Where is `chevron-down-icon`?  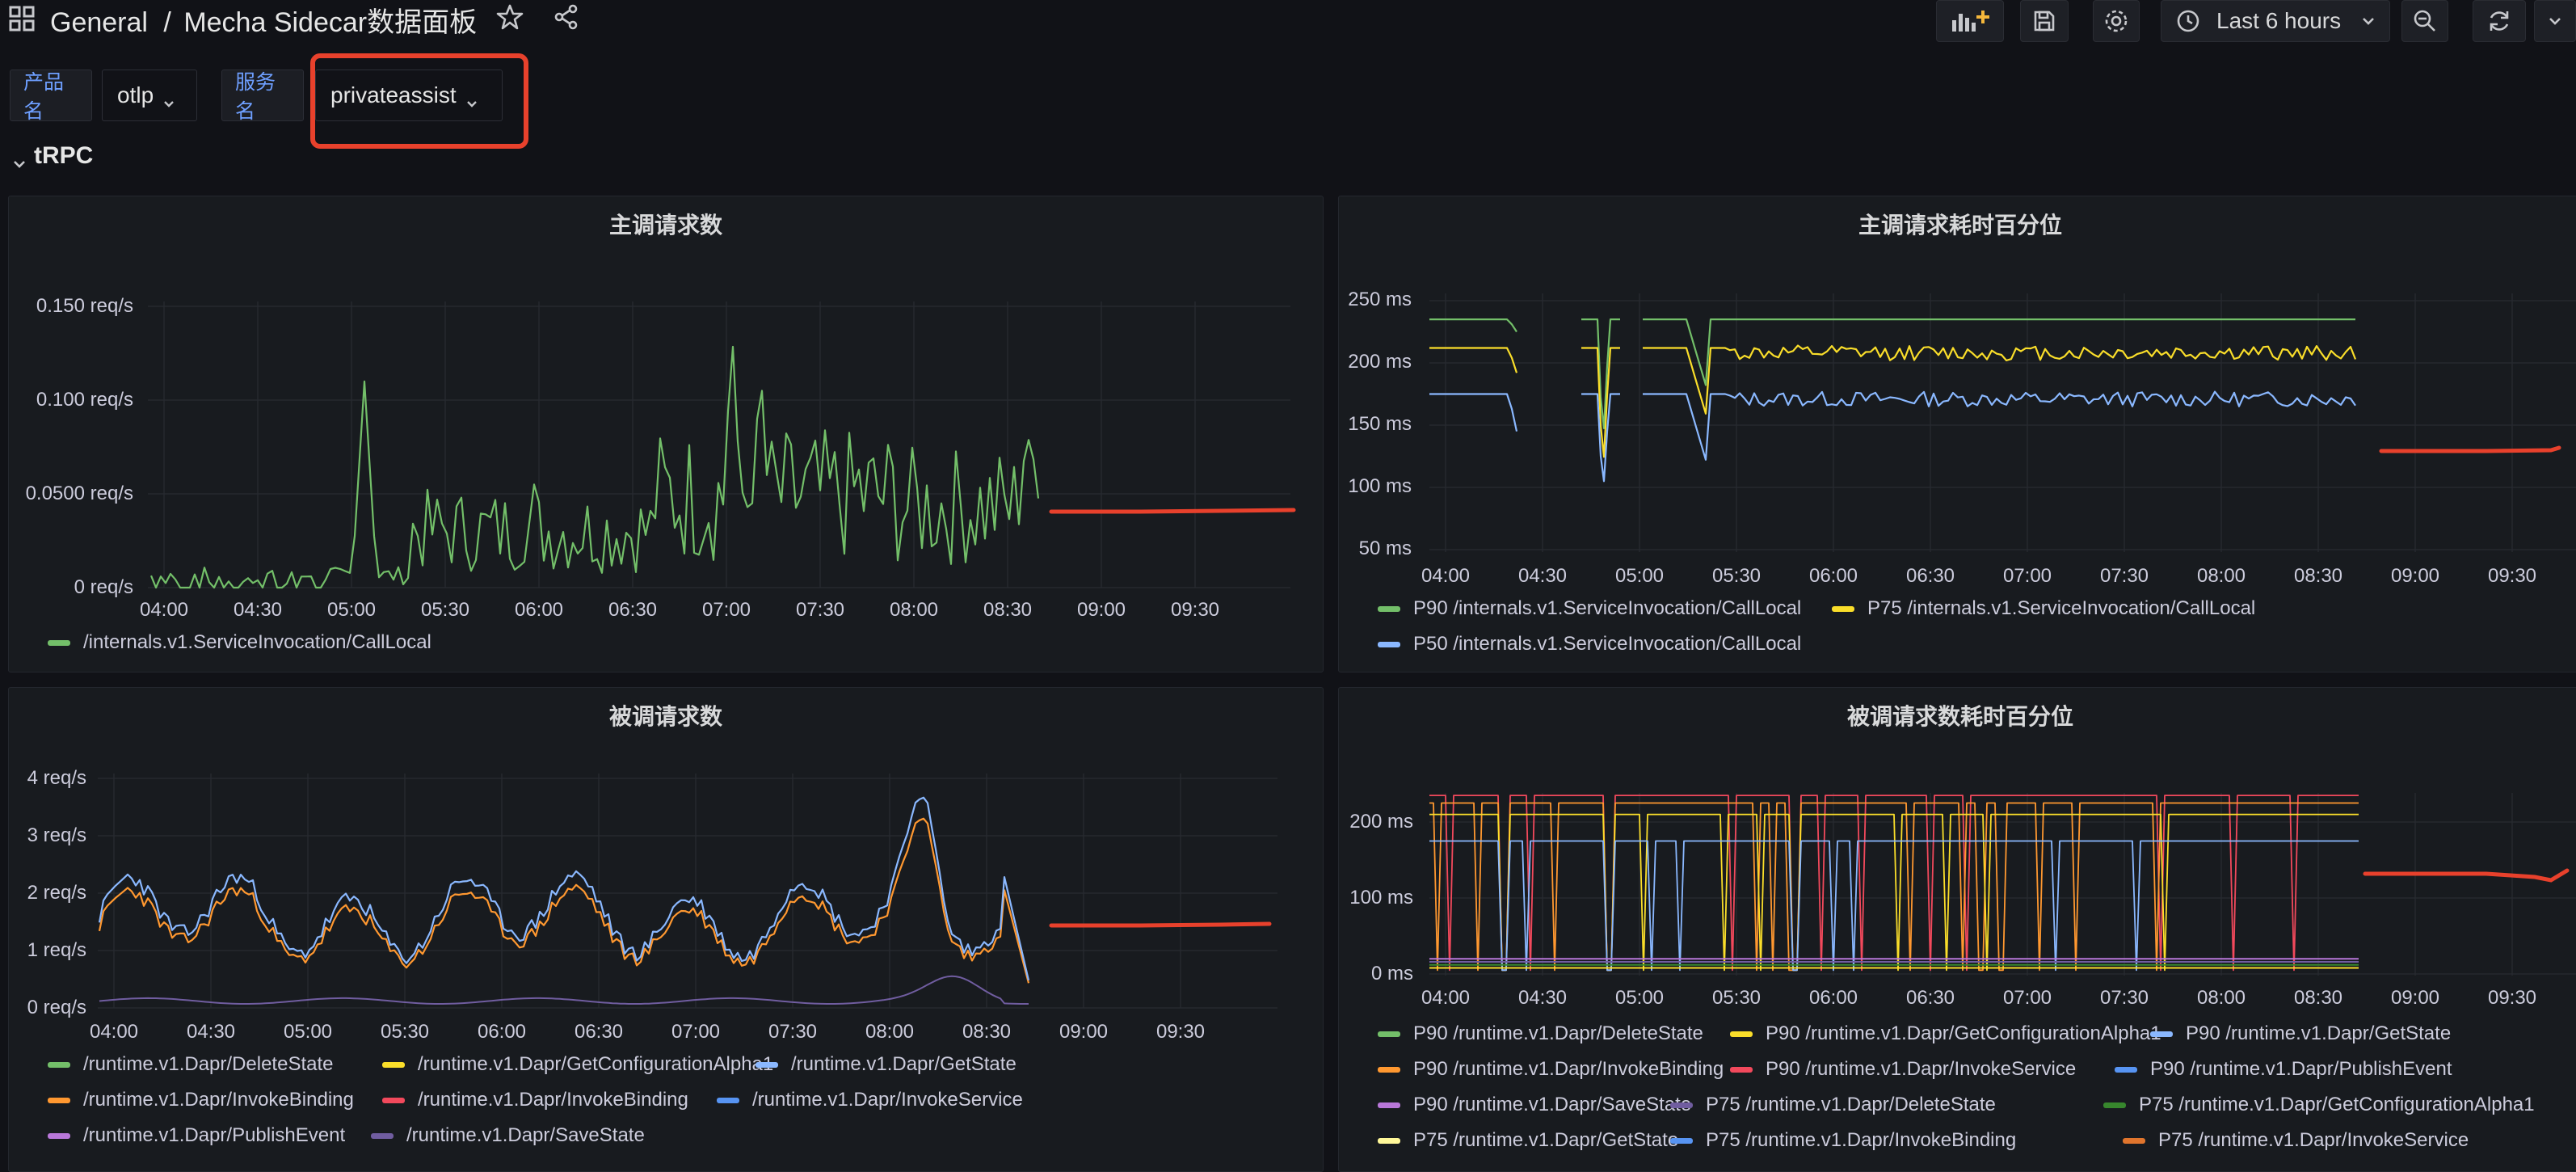 chevron-down-icon is located at coordinates (19, 159).